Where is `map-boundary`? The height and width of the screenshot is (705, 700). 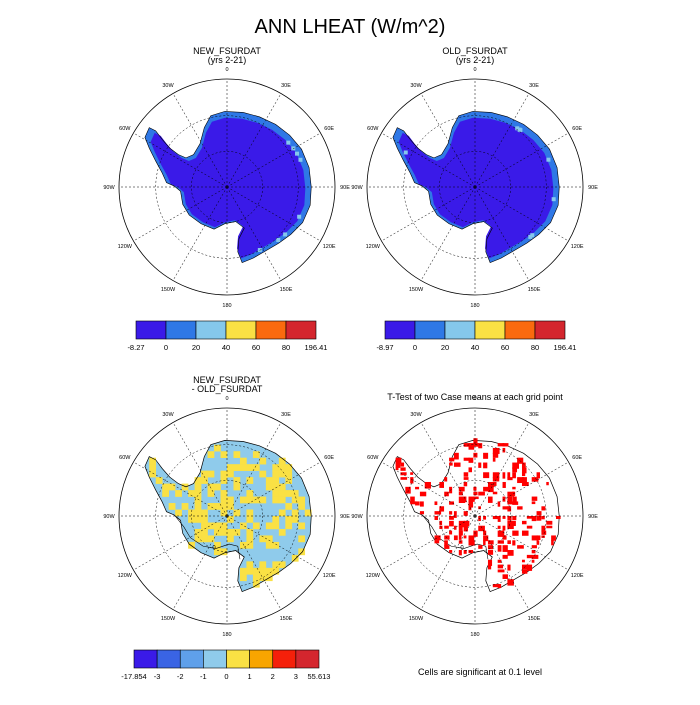
map-boundary is located at coordinates (227, 516).